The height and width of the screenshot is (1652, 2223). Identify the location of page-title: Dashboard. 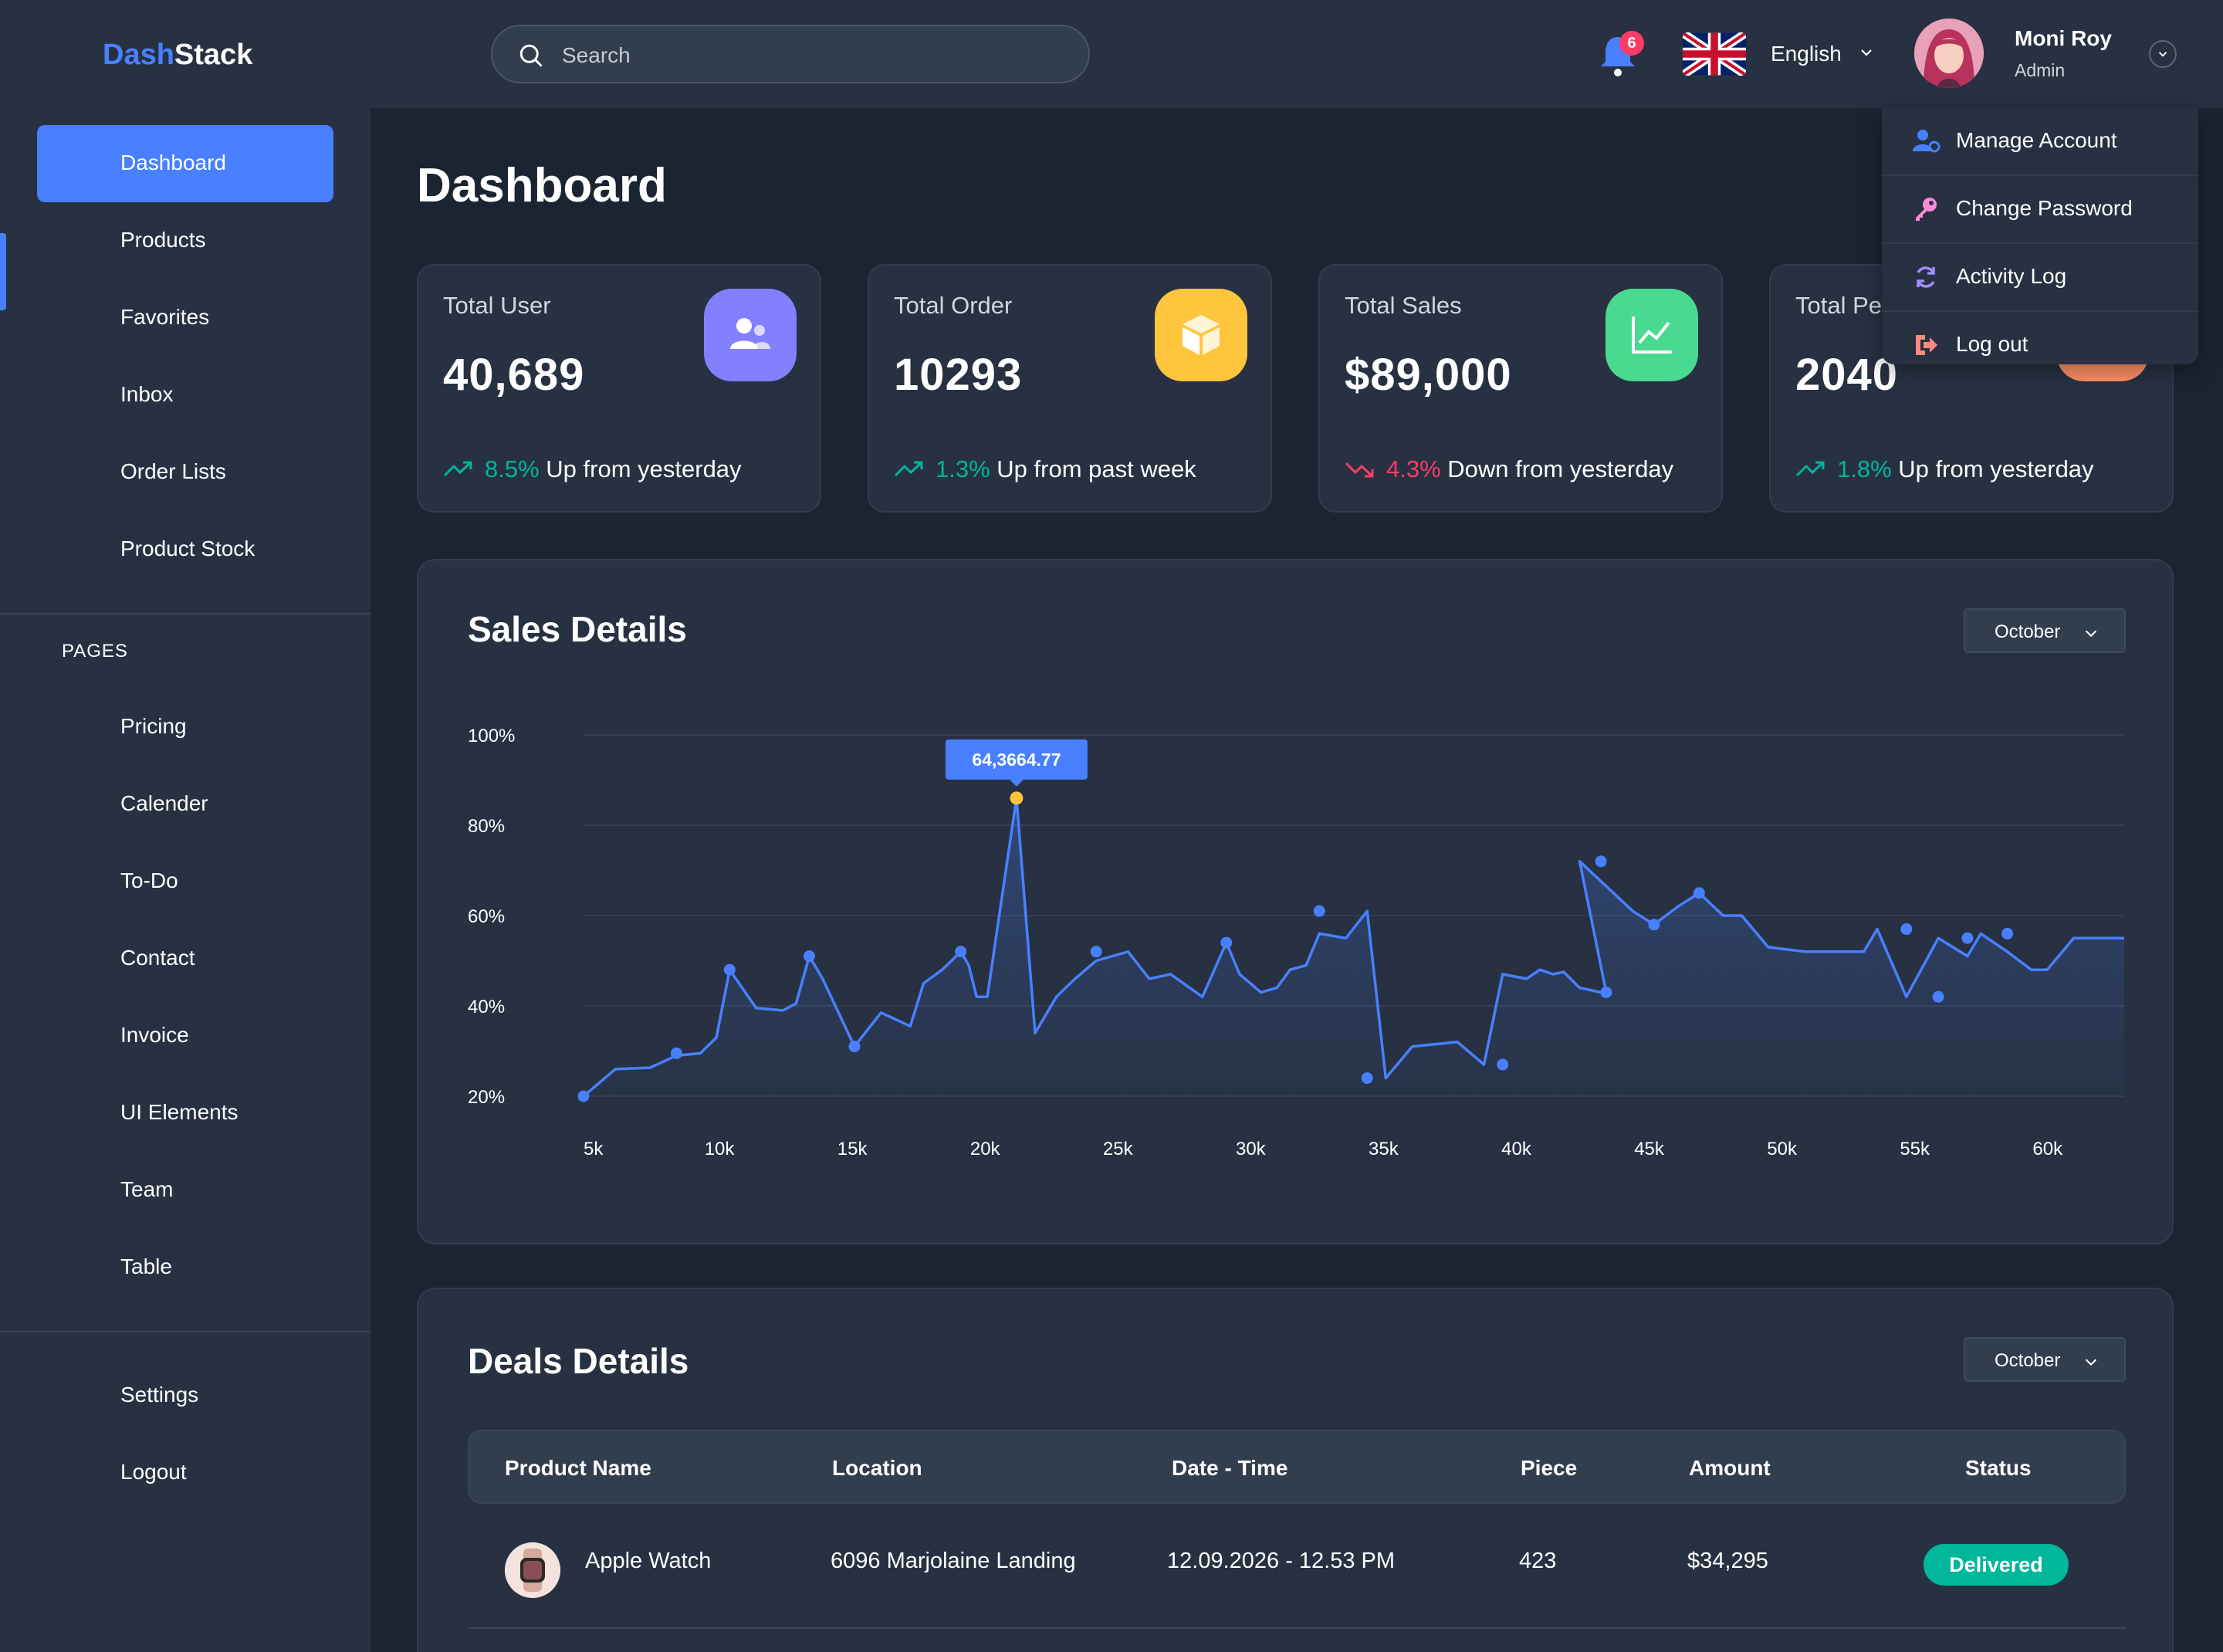
(542, 185).